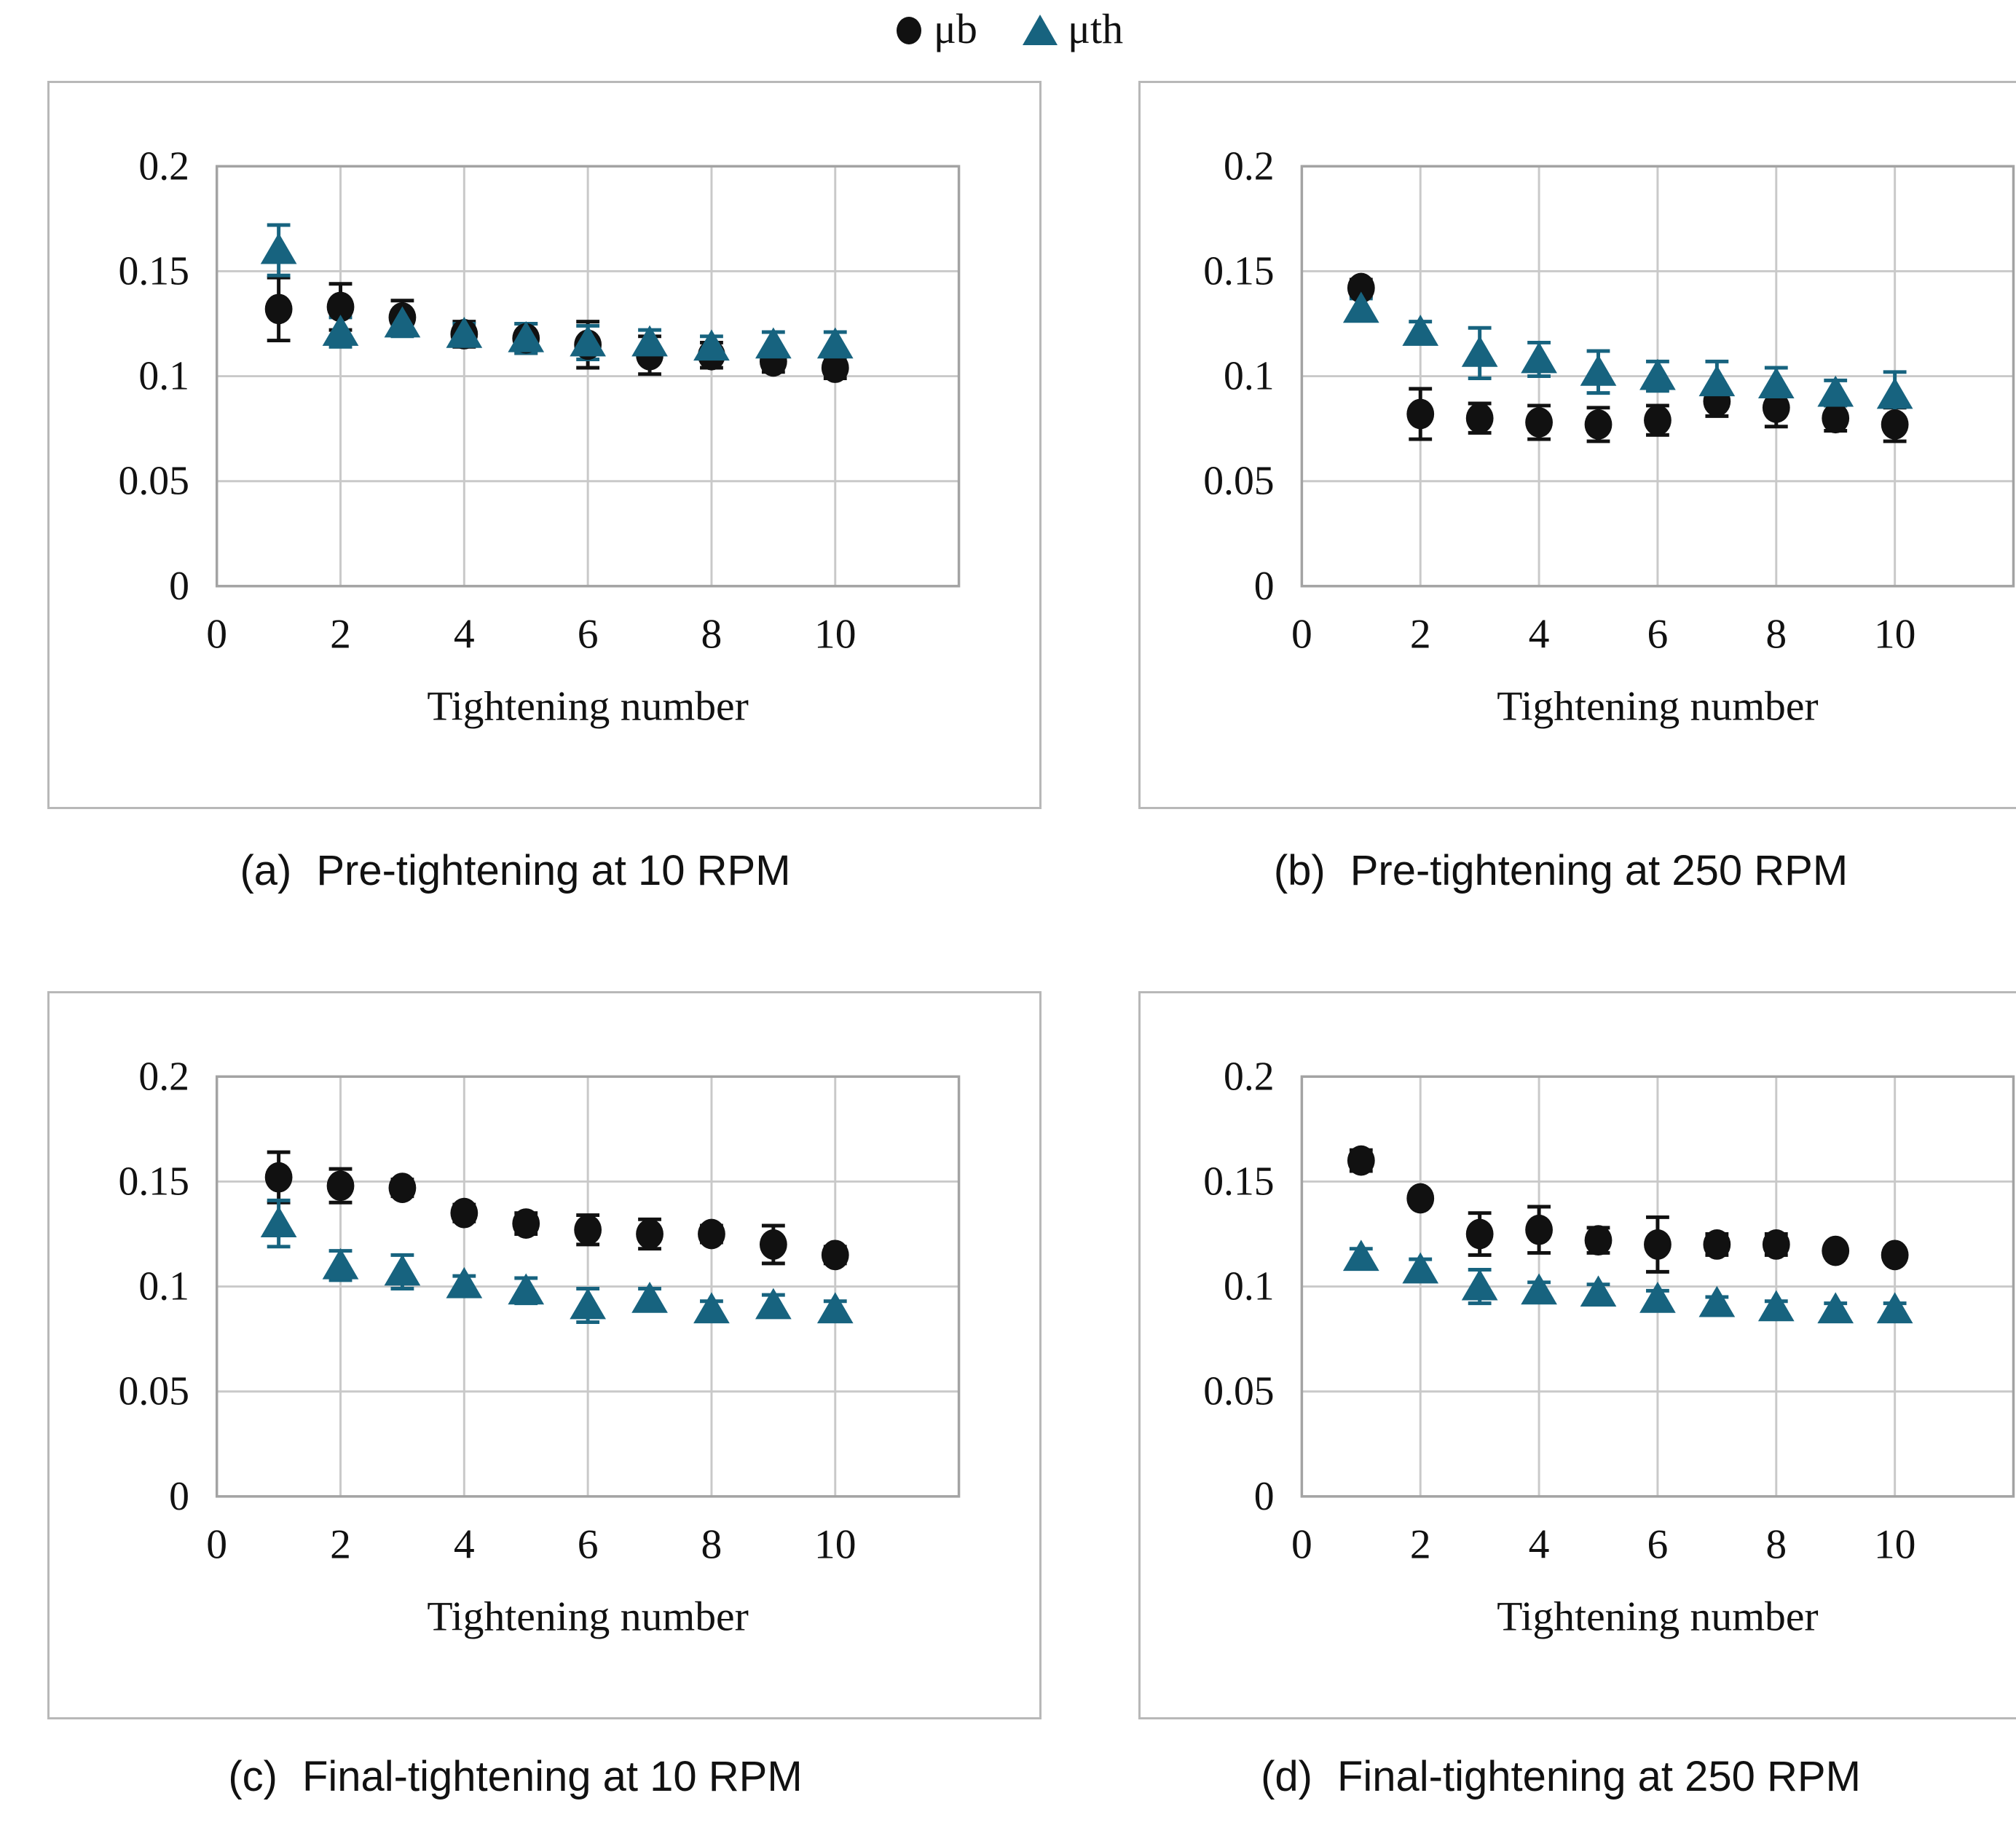 The height and width of the screenshot is (1825, 2016). What do you see at coordinates (1040, 29) in the screenshot?
I see `muth-triangle-icon` at bounding box center [1040, 29].